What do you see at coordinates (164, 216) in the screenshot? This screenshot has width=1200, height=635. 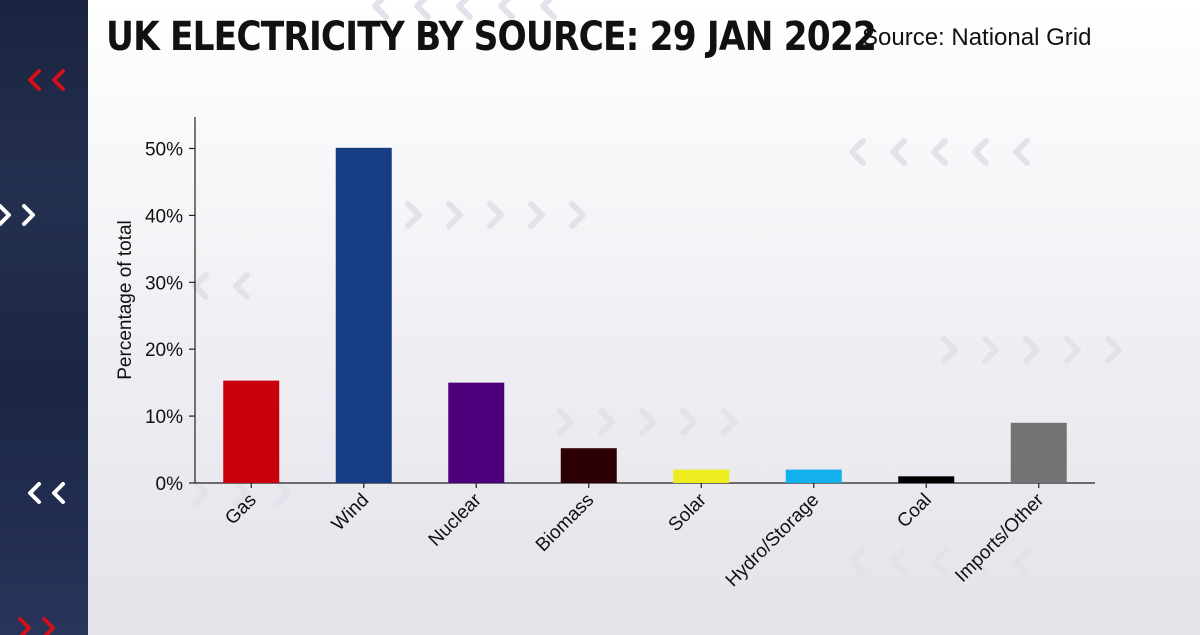 I see `y-tick-label: 40%` at bounding box center [164, 216].